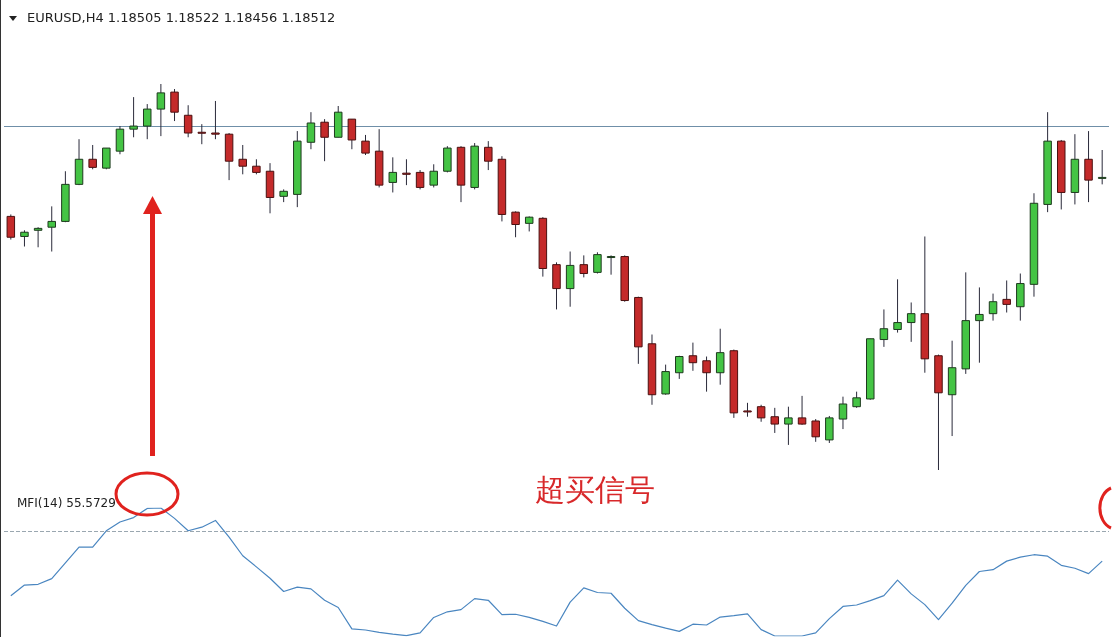 The height and width of the screenshot is (637, 1113). I want to click on chart-title: MFI(14) 55.5729, so click(66, 503).